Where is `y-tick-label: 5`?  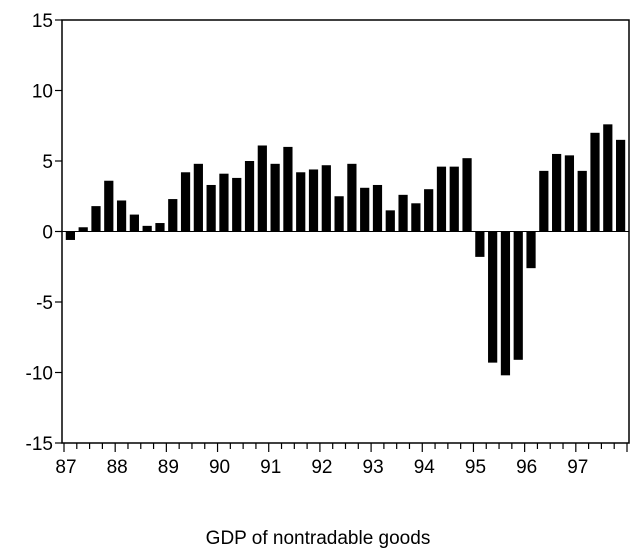
y-tick-label: 5 is located at coordinates (47, 162).